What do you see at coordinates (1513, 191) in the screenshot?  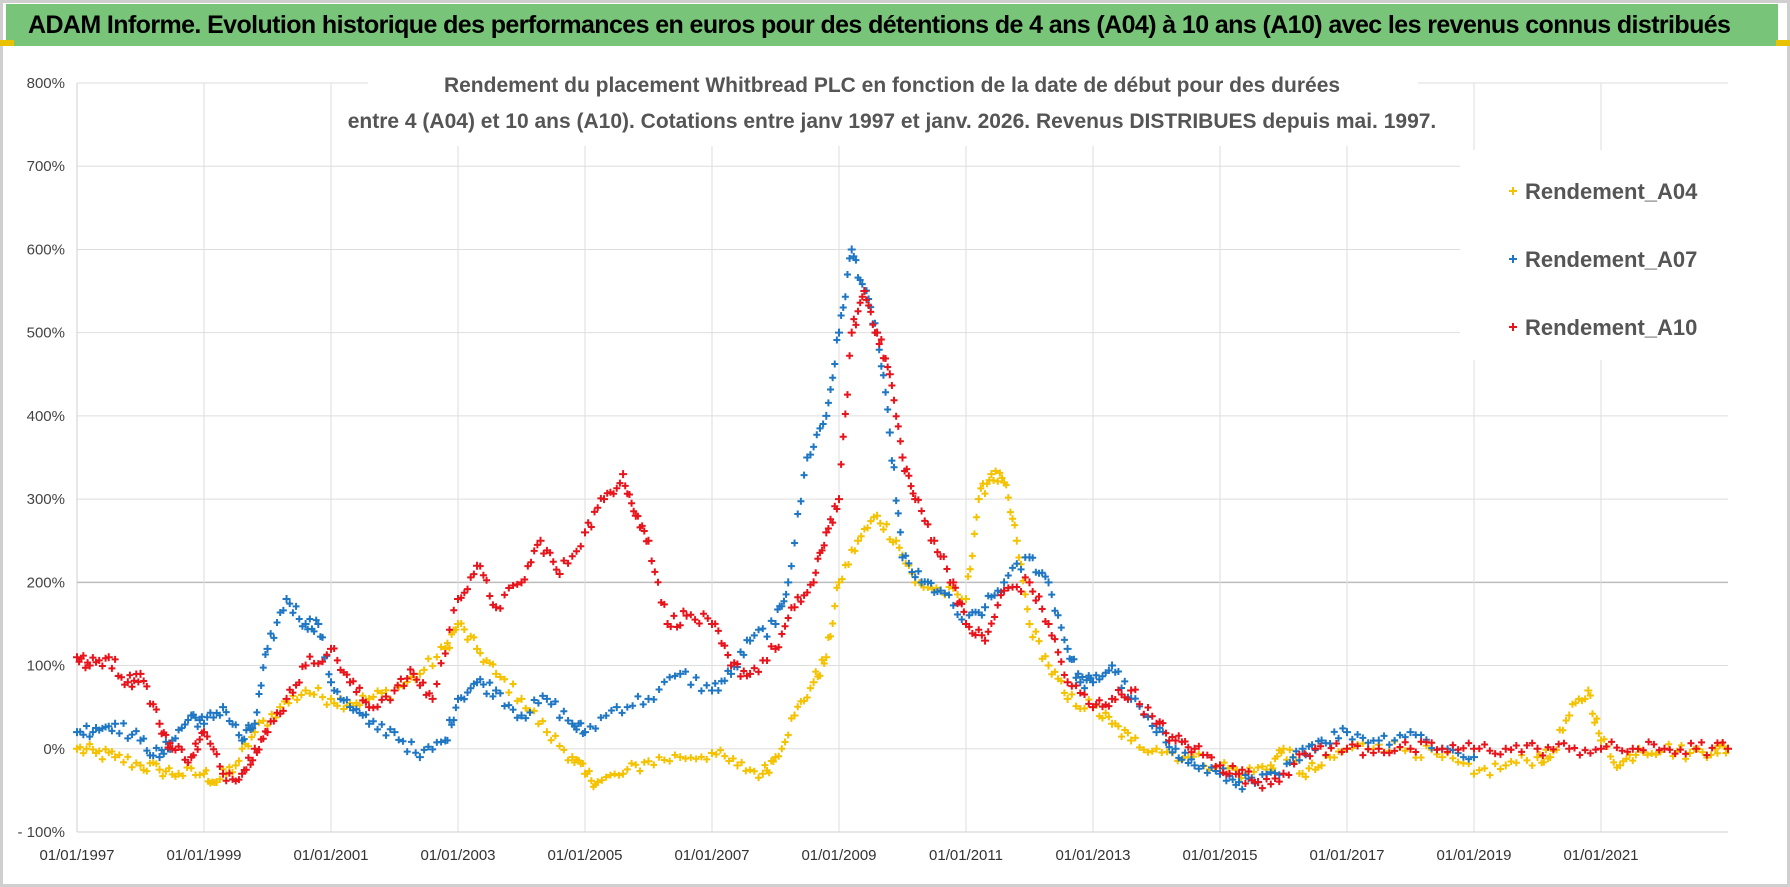 I see `legend-marker-Rendement_A04` at bounding box center [1513, 191].